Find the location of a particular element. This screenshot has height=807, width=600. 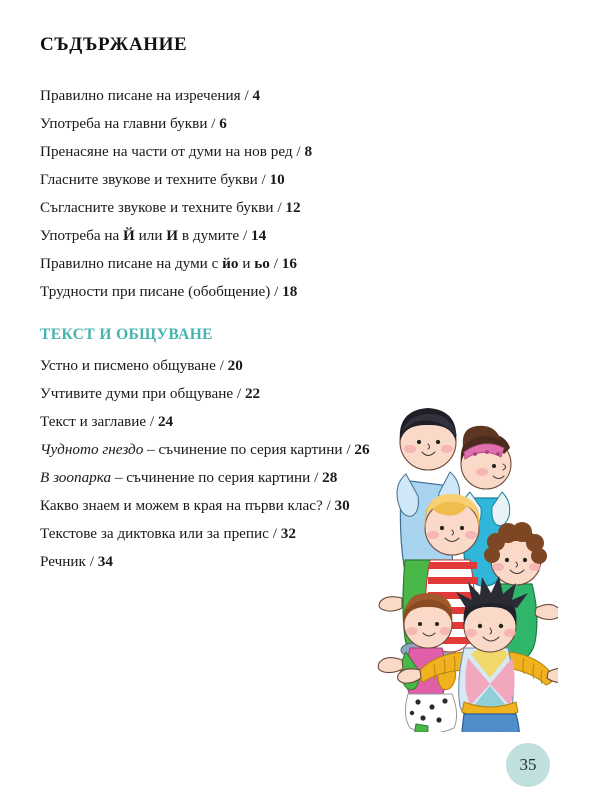

toc-entry-label: Правилно писане на изречения is located at coordinates (140, 95).